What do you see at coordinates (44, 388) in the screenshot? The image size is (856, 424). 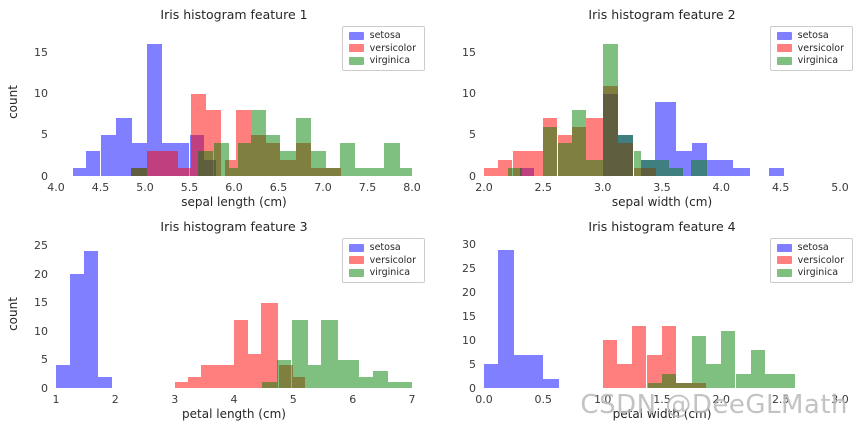 I see `y-tick-label: 0` at bounding box center [44, 388].